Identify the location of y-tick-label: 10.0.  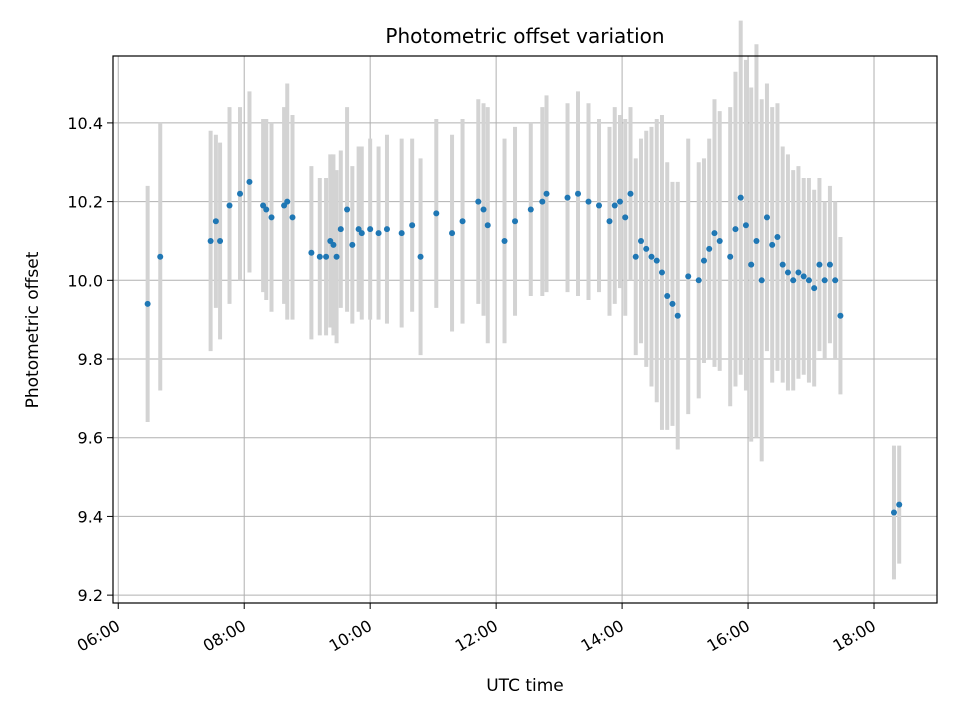
(85, 280).